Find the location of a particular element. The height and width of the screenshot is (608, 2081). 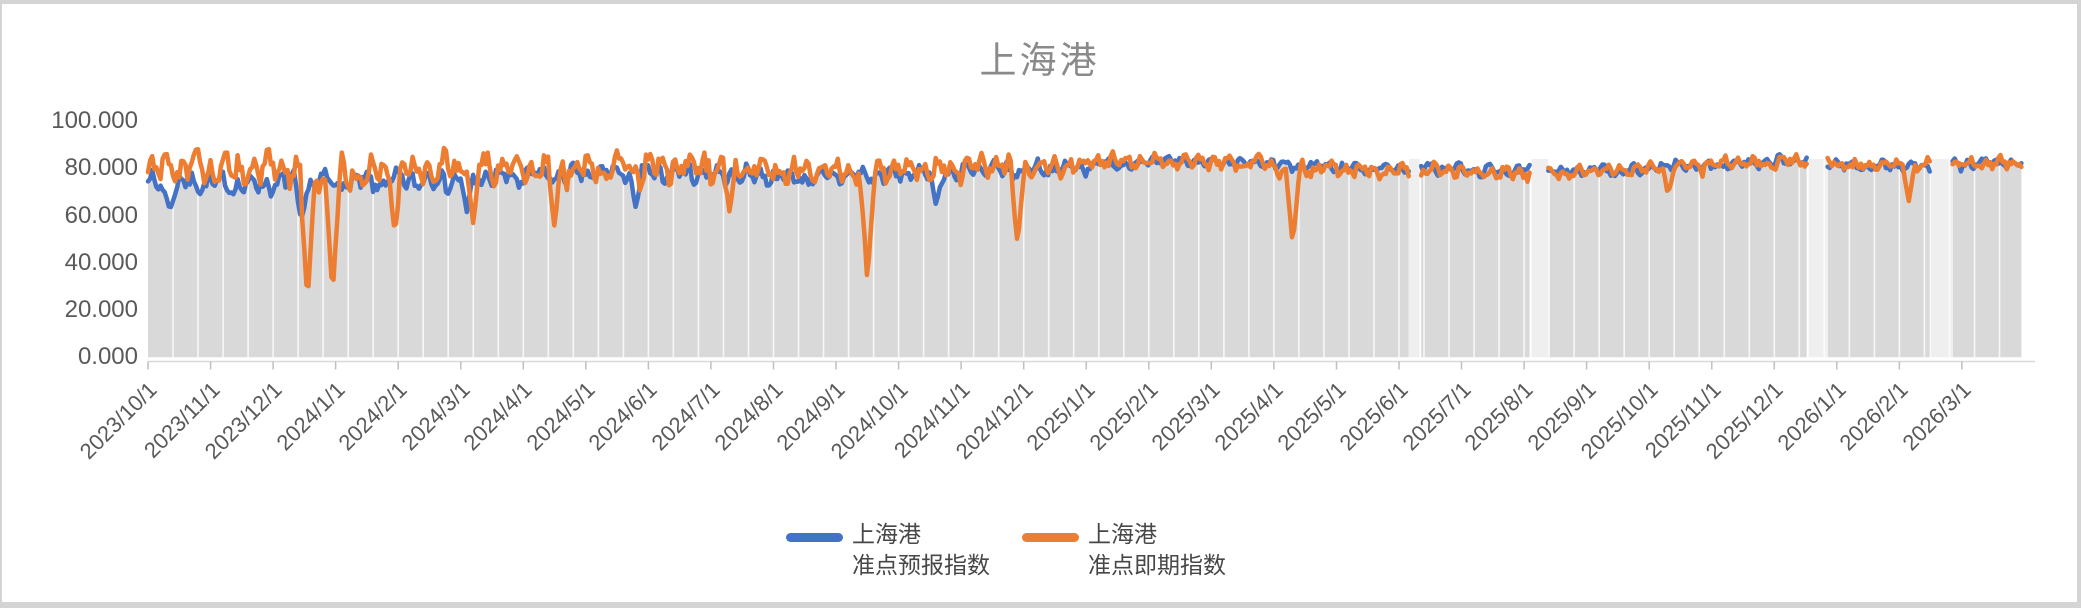

legend-item-spot-index: 上海港 准点即期指数 is located at coordinates (1124, 550).